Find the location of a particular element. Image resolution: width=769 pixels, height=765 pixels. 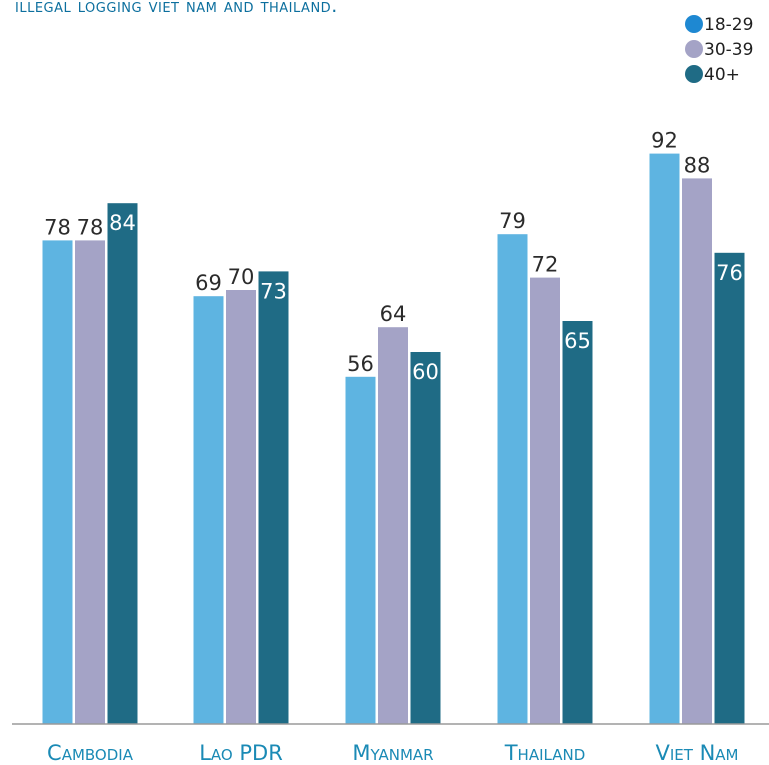

bar-myanmar-40+ is located at coordinates (425, 538).